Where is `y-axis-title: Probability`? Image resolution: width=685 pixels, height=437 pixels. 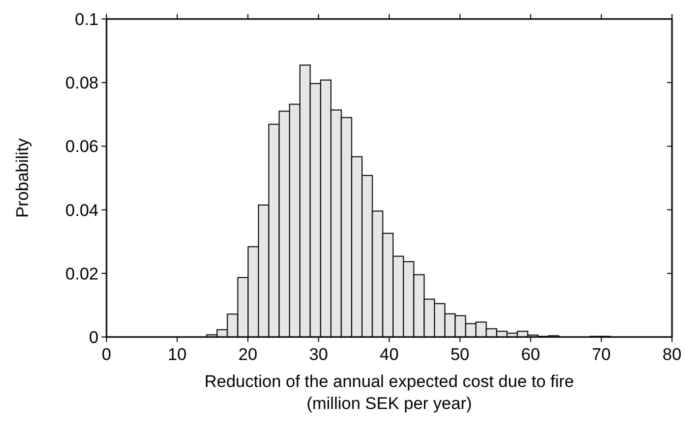
y-axis-title: Probability is located at coordinates (22, 178).